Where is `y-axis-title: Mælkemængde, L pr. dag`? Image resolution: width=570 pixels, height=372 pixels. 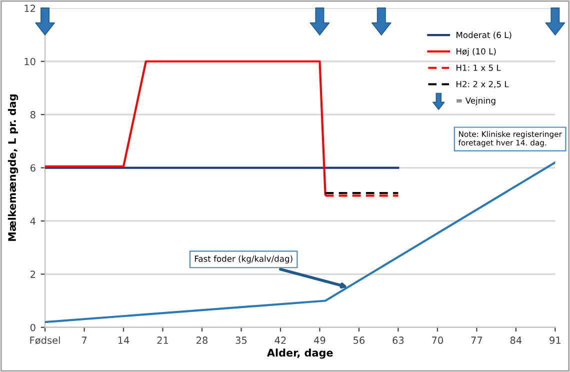
y-axis-title: Mælkemængde, L pr. dag is located at coordinates (13, 167).